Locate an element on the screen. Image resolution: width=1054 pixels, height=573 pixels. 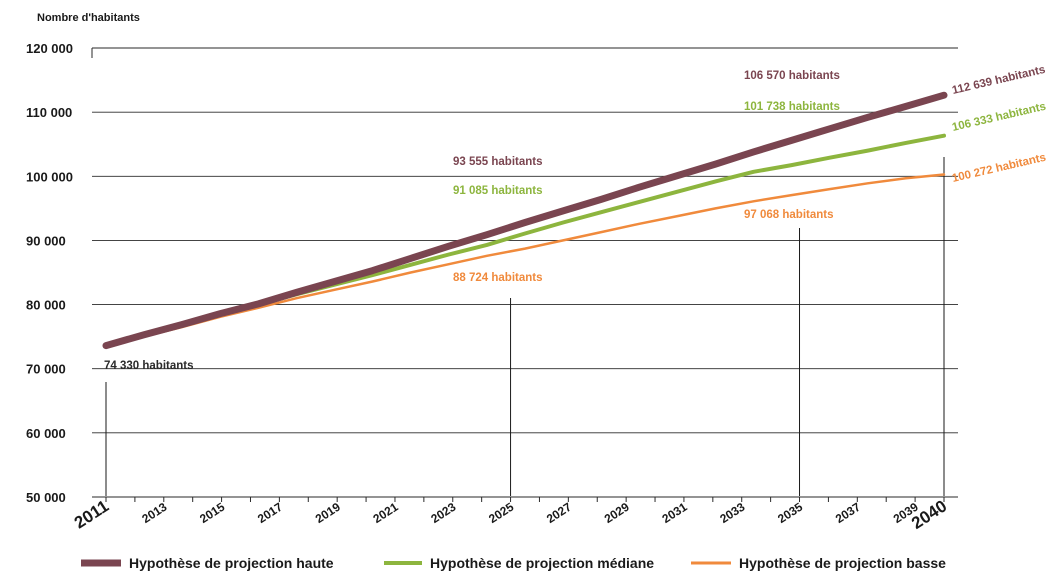
x-tick-label: 2027 is located at coordinates (559, 513).